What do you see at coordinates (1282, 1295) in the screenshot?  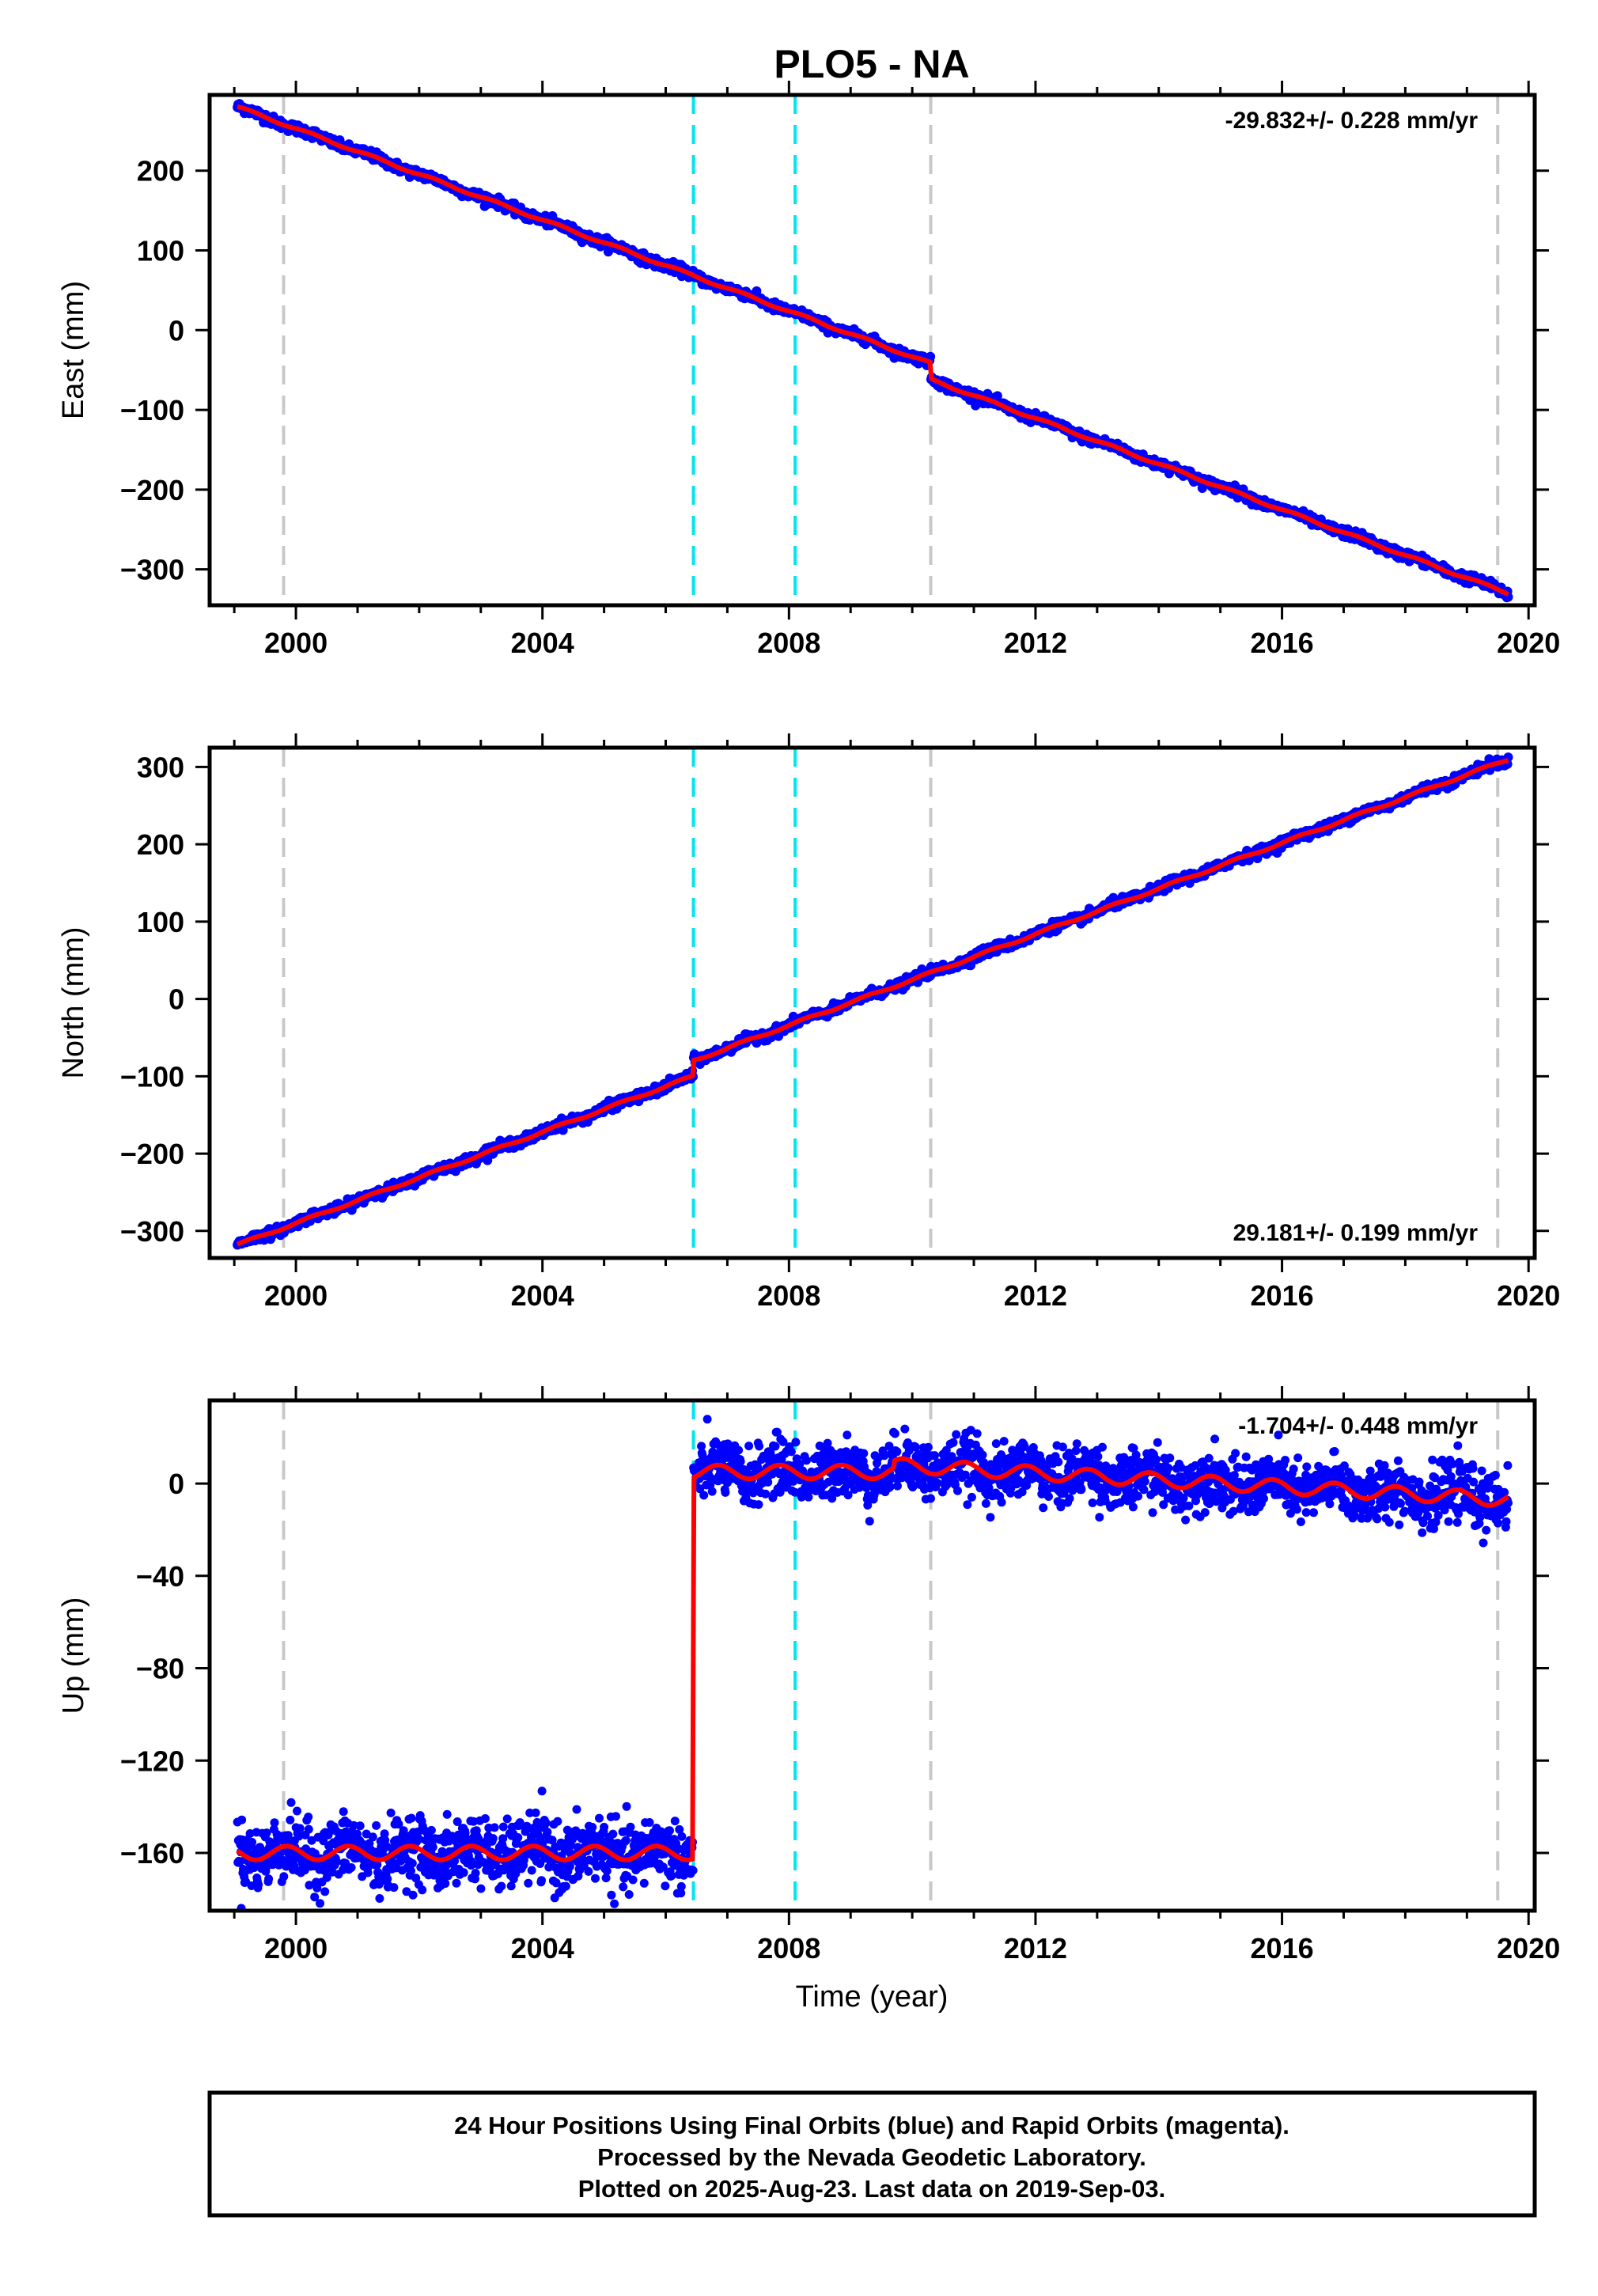 I see `x-tick-label: 2016` at bounding box center [1282, 1295].